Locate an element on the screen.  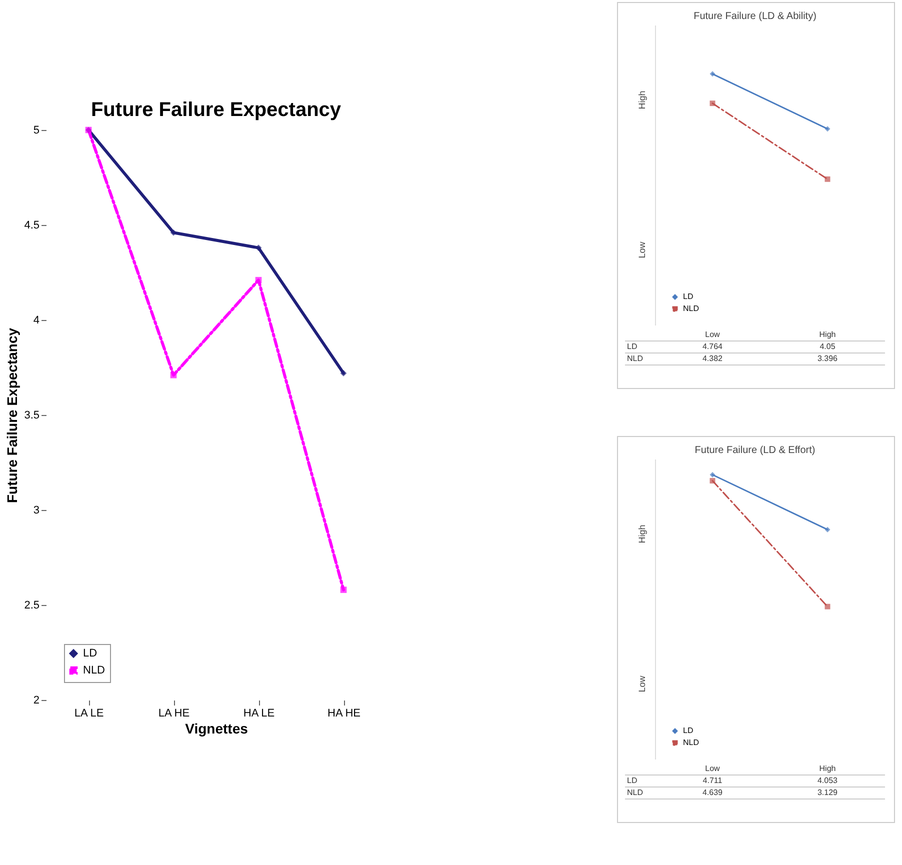
x-tick-label: HA LE is located at coordinates (259, 714).